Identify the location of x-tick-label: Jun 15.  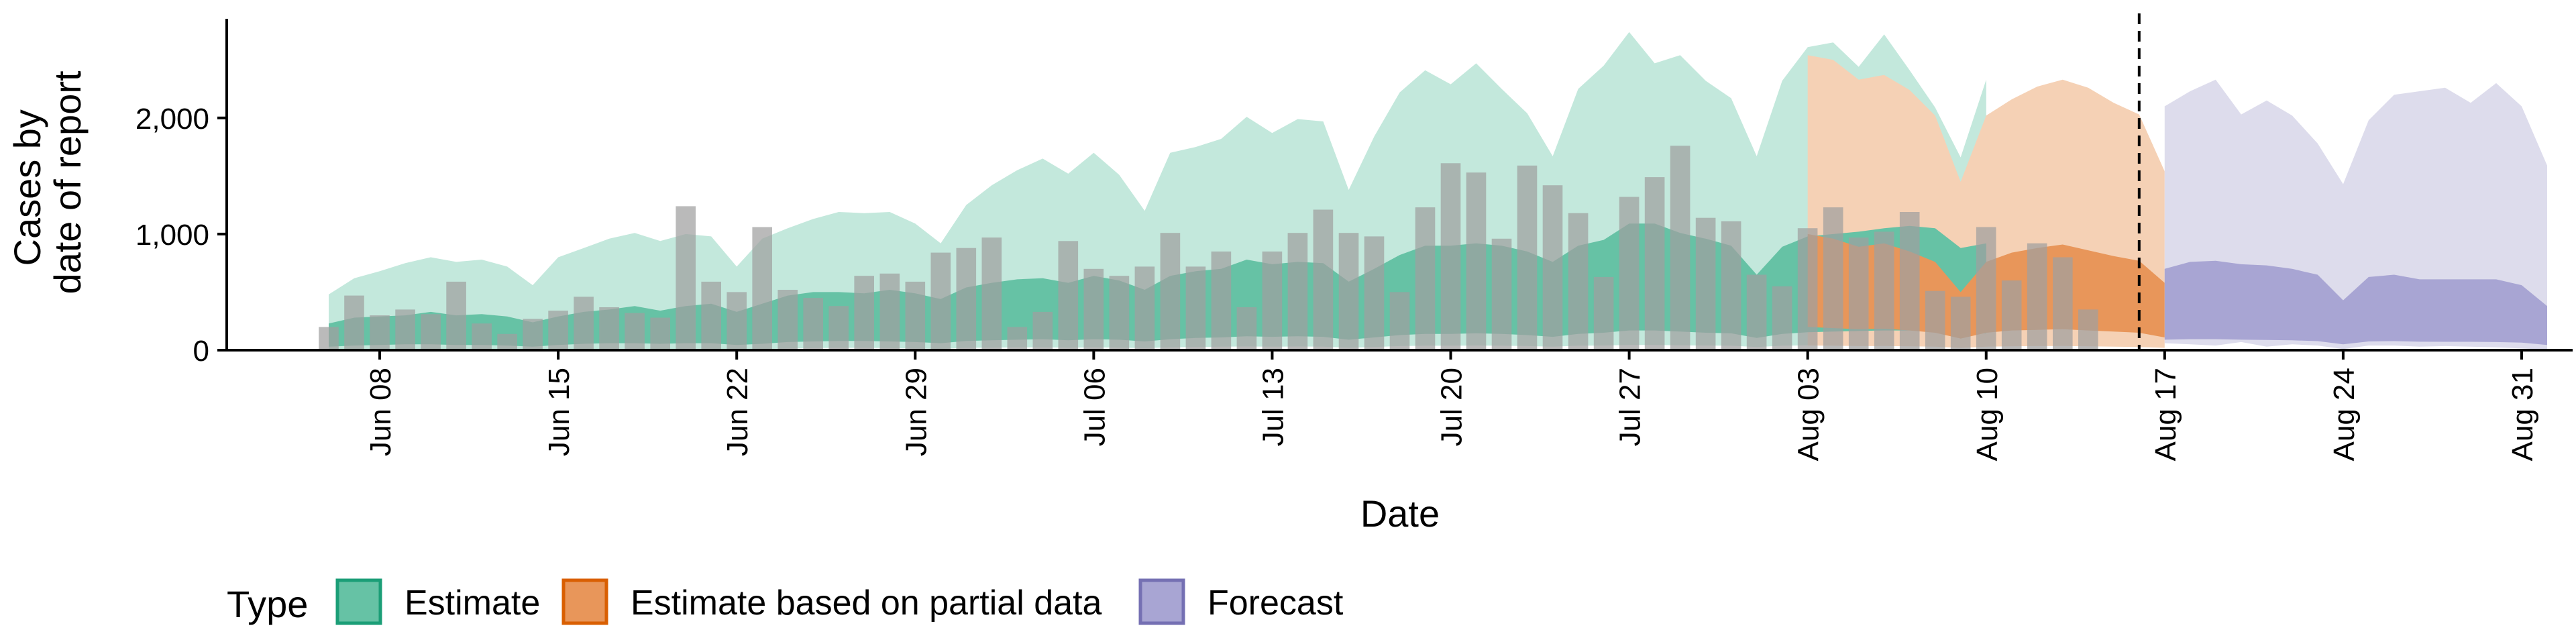
(559, 412).